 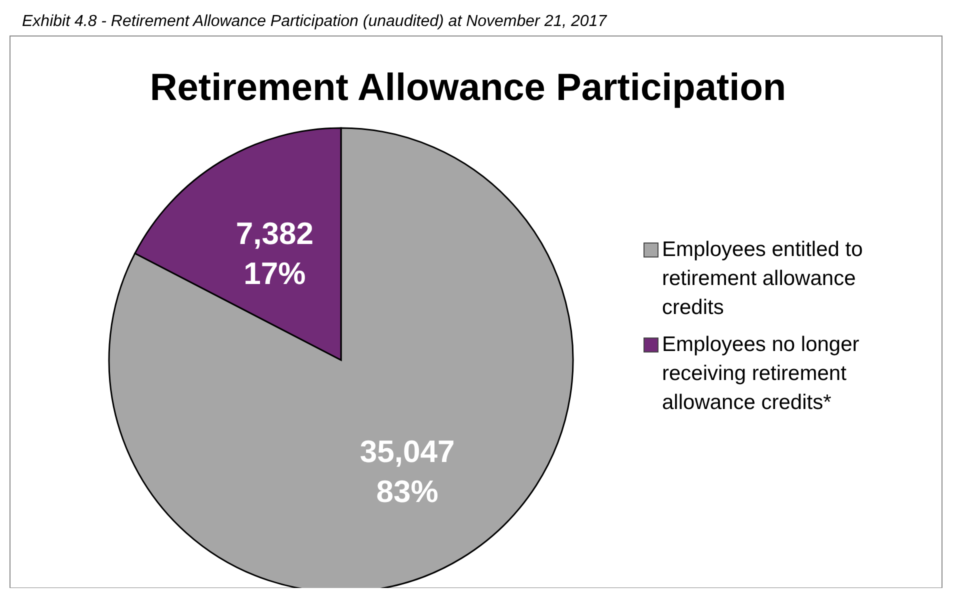 What do you see at coordinates (762, 278) in the screenshot?
I see `legend-label: Employees entitled to retirement allowance credits` at bounding box center [762, 278].